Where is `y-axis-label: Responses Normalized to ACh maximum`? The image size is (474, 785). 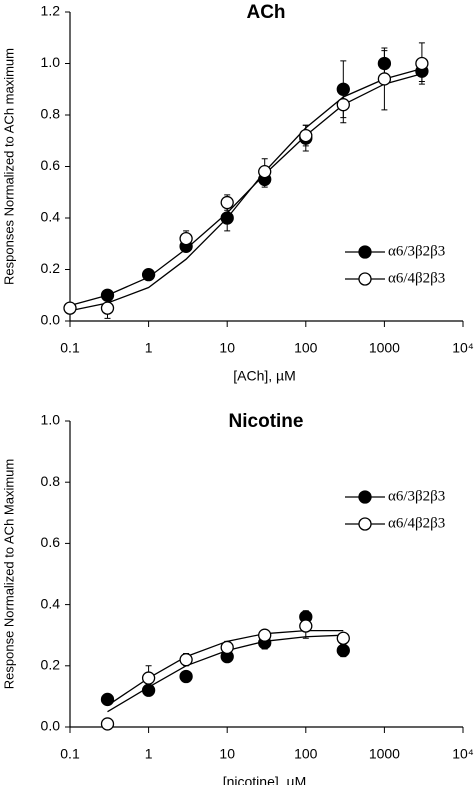 y-axis-label: Responses Normalized to ACh maximum is located at coordinates (8, 166).